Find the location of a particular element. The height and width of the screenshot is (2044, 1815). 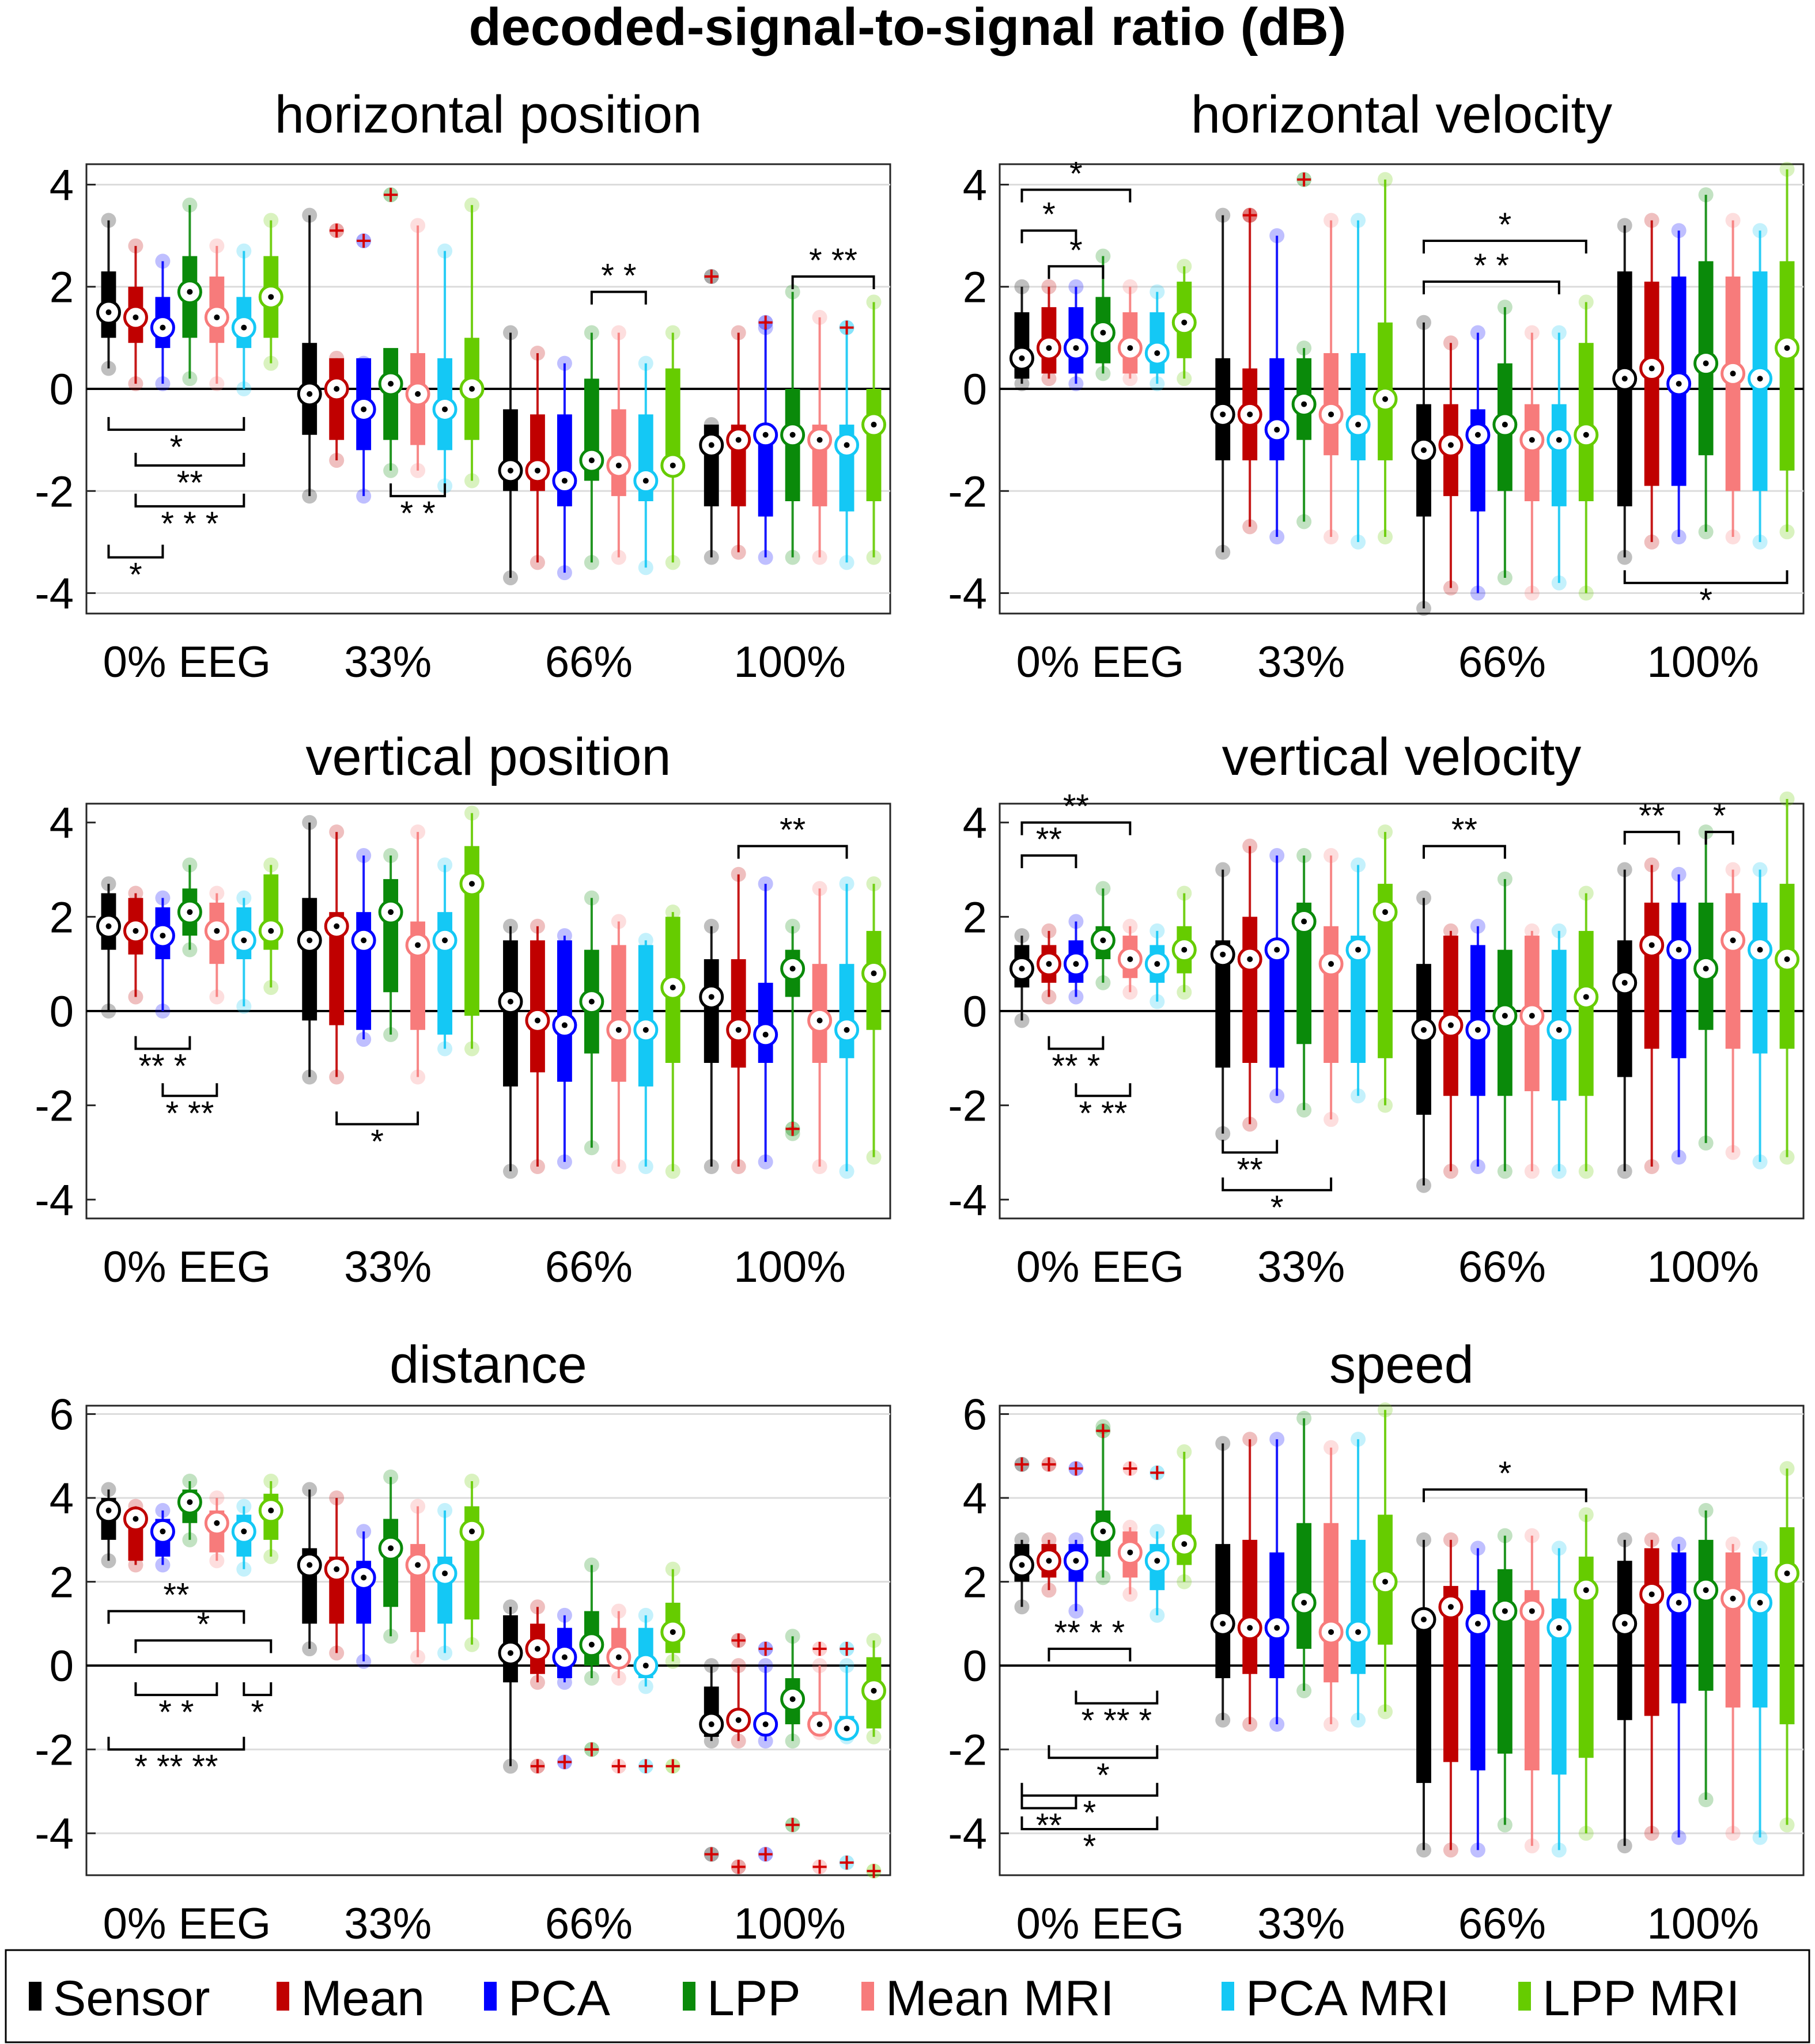

significance-stars: * ** * is located at coordinates (1117, 1721).